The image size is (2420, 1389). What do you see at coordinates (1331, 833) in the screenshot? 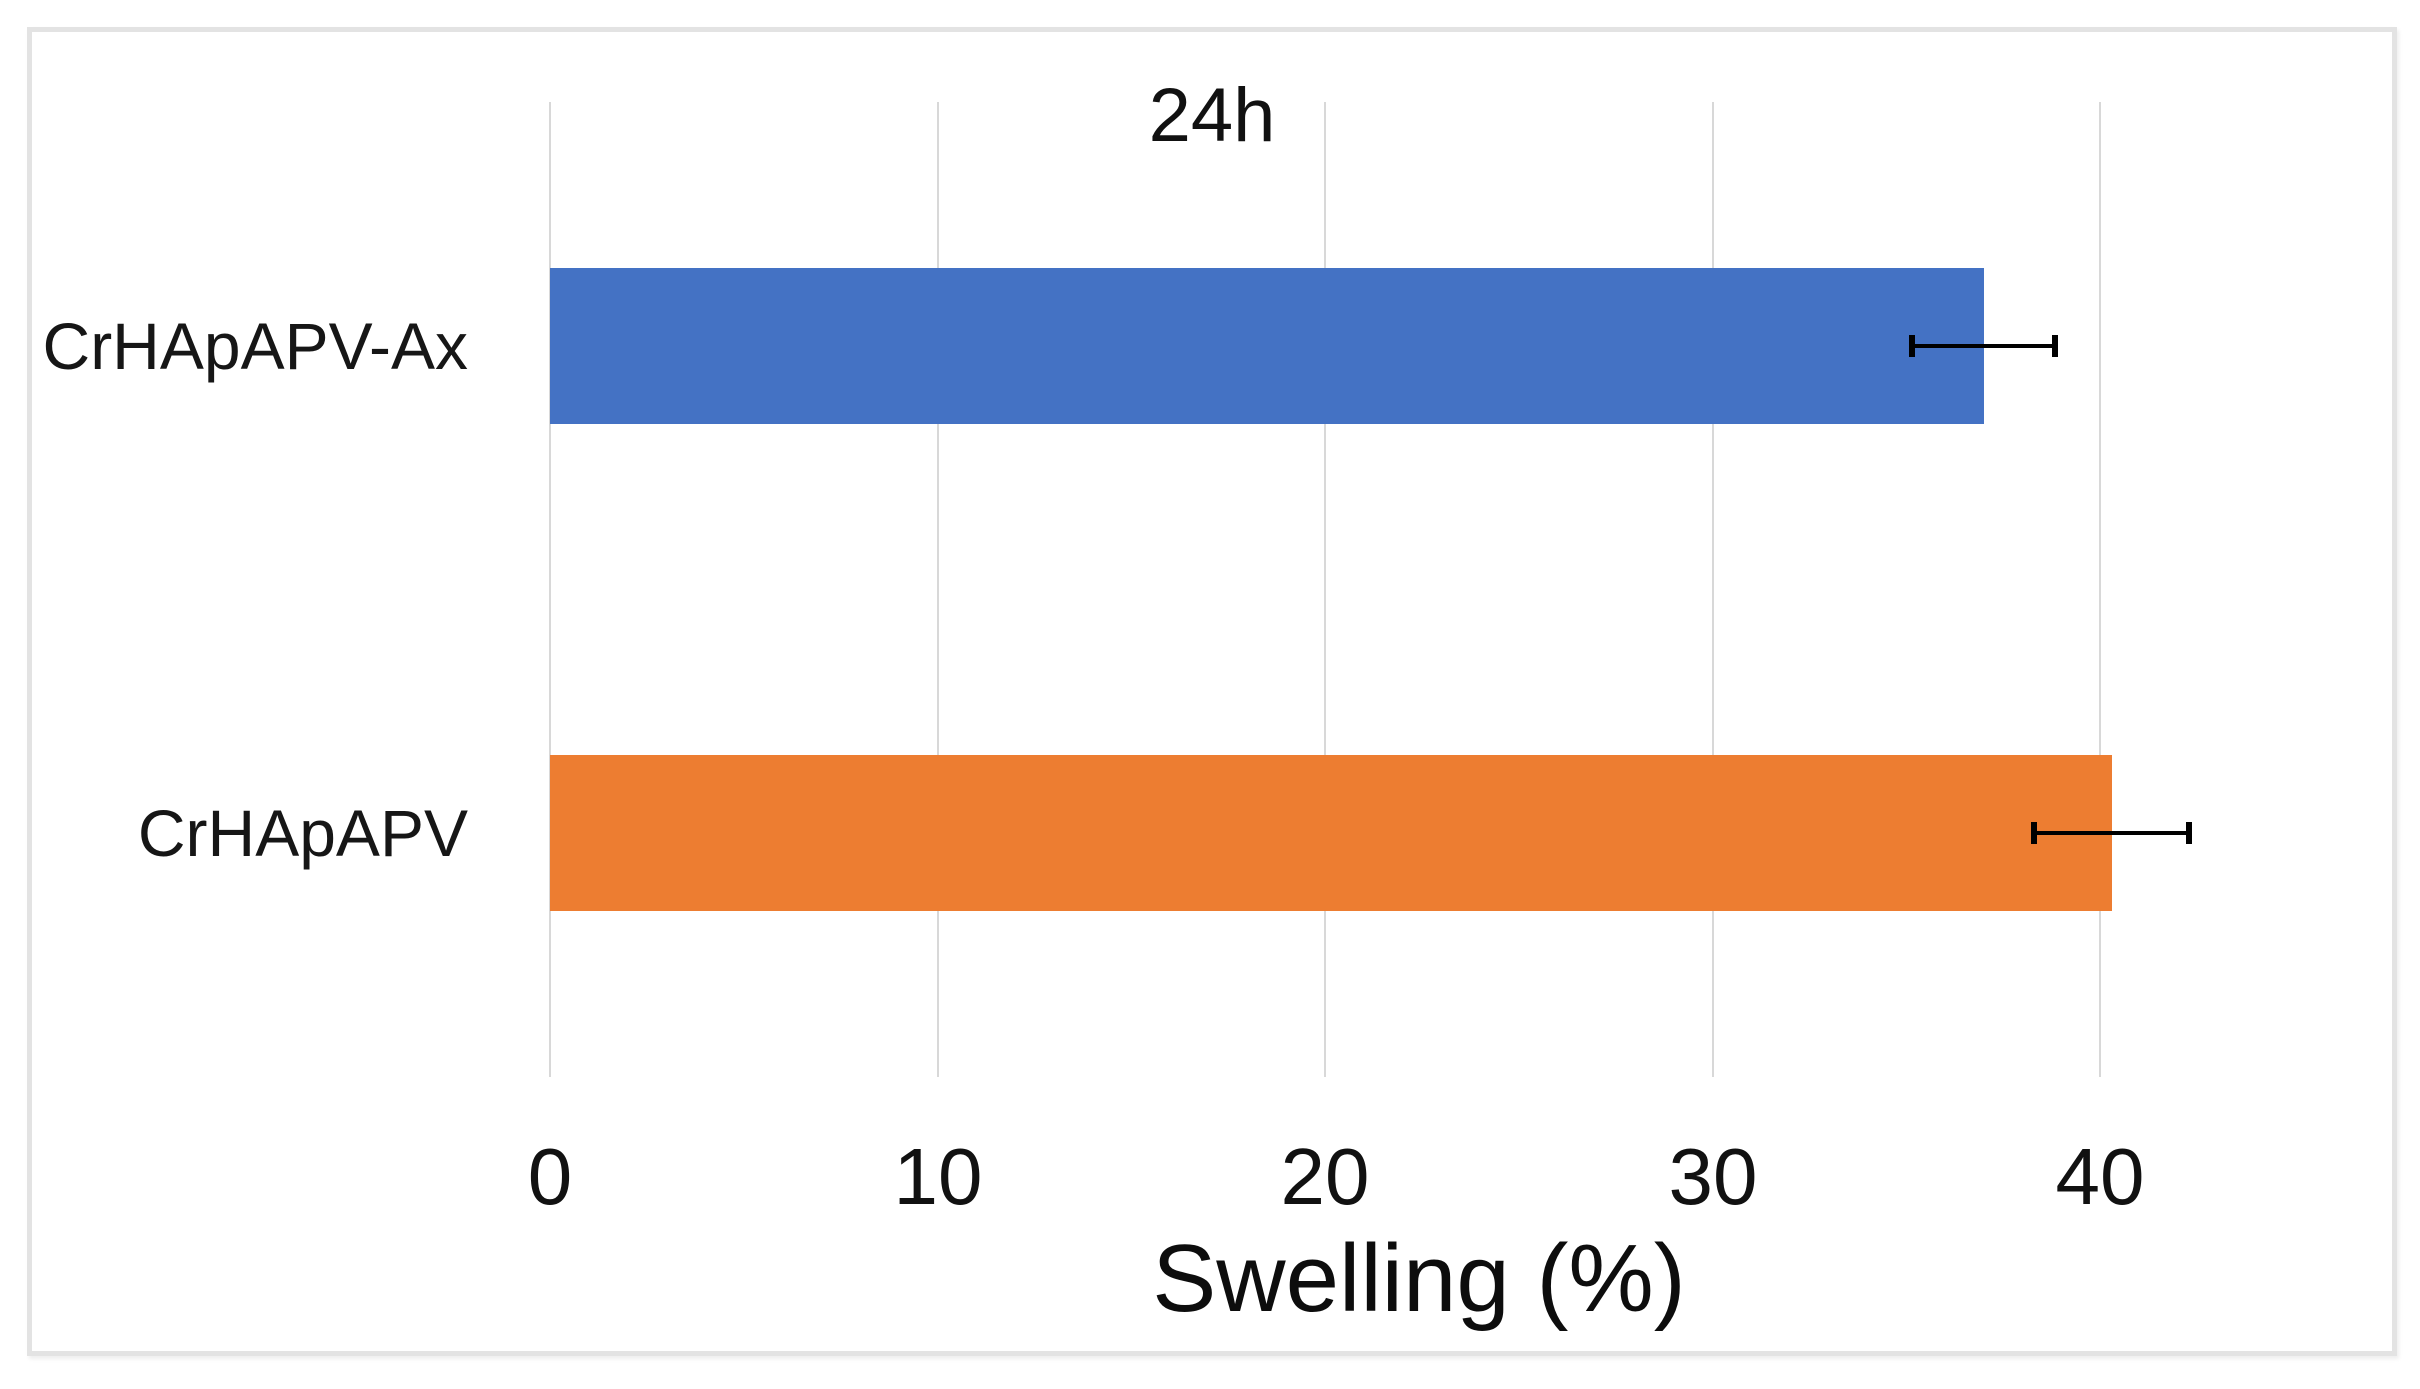
I see `bar-crhapapv` at bounding box center [1331, 833].